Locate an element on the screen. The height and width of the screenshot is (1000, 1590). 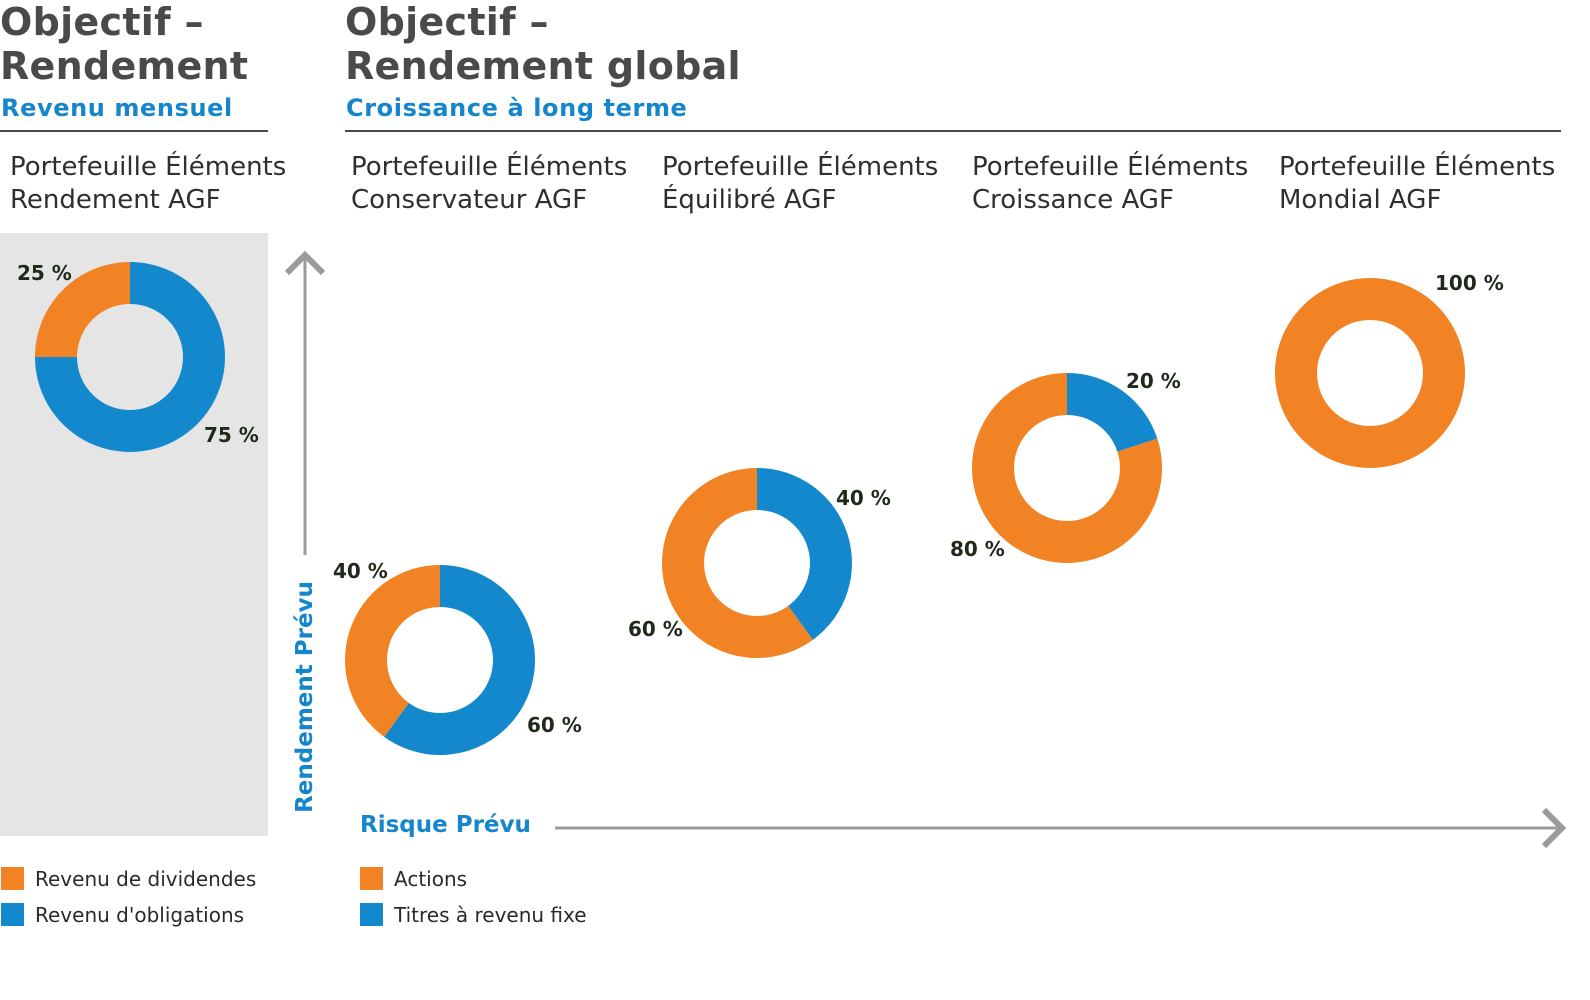
data-label-croissance-actions: 80 % is located at coordinates (977, 549).